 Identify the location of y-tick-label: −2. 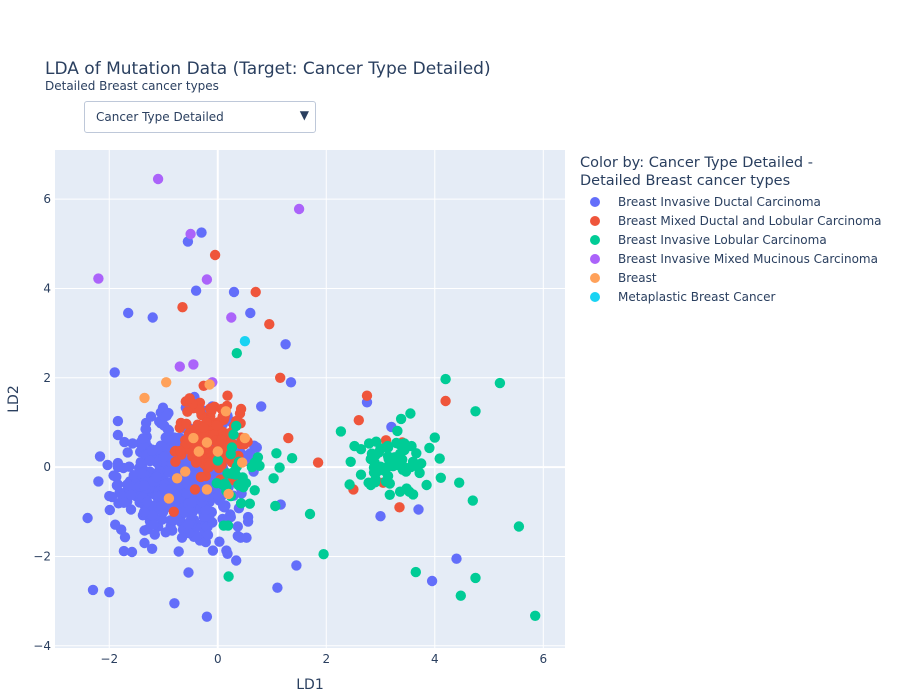
(42, 556).